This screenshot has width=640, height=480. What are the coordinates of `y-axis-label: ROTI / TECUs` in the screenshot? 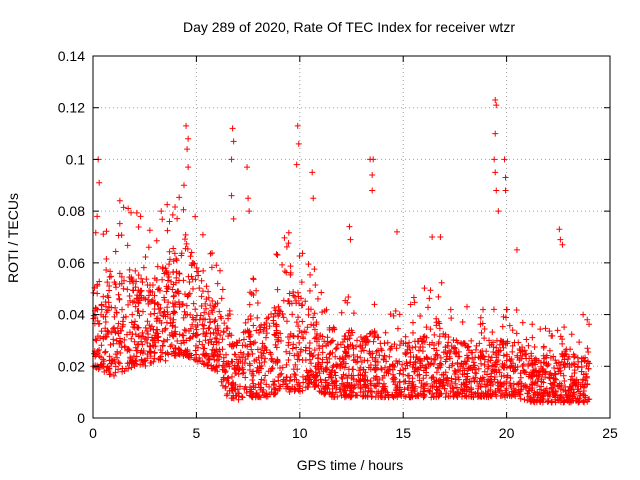 It's located at (13, 238).